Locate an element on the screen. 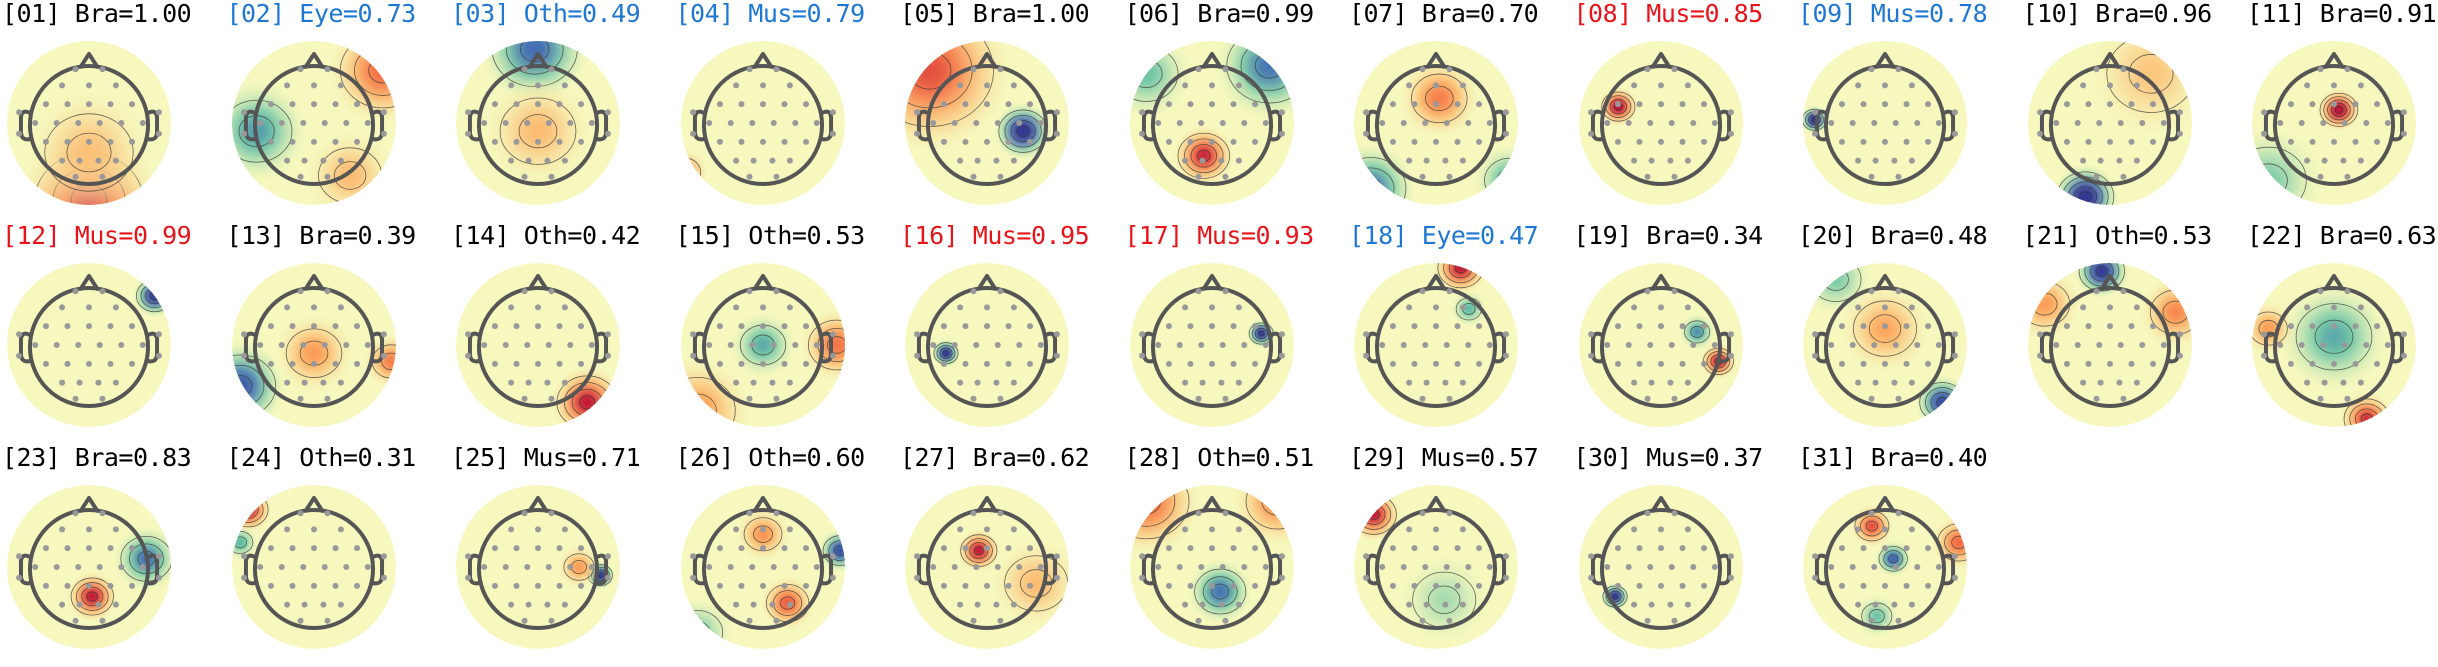 This screenshot has height=667, width=2438. scalp-topomap is located at coordinates (313, 345).